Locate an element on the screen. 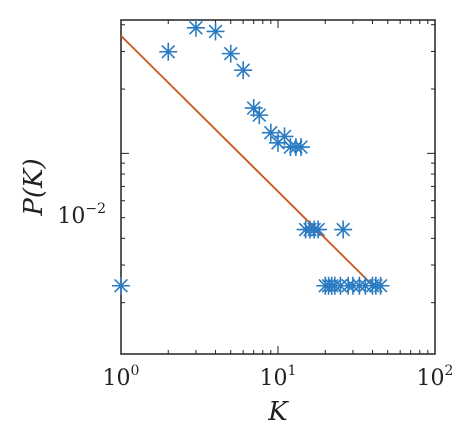  y-axis-tick-labels: 10−2 is located at coordinates (81, 215).